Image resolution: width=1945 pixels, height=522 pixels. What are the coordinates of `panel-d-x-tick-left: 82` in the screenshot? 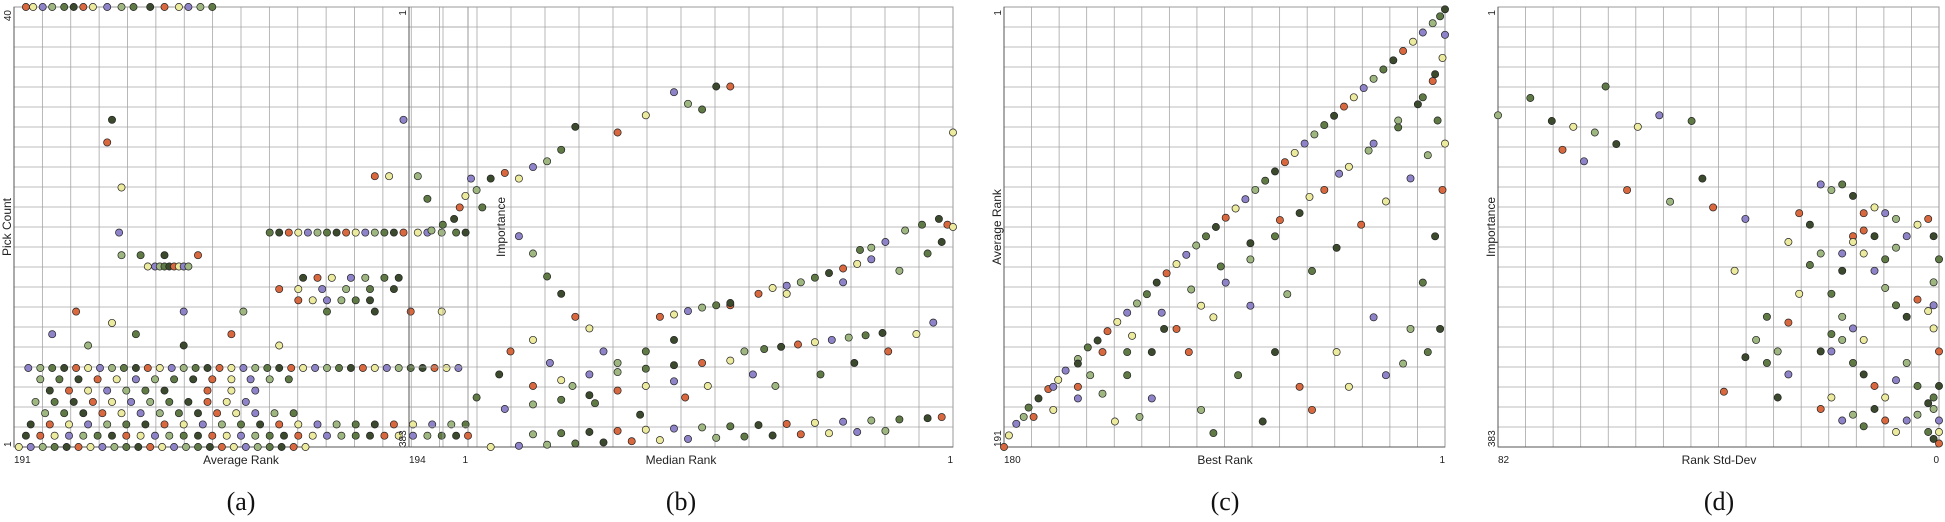 It's located at (1504, 460).